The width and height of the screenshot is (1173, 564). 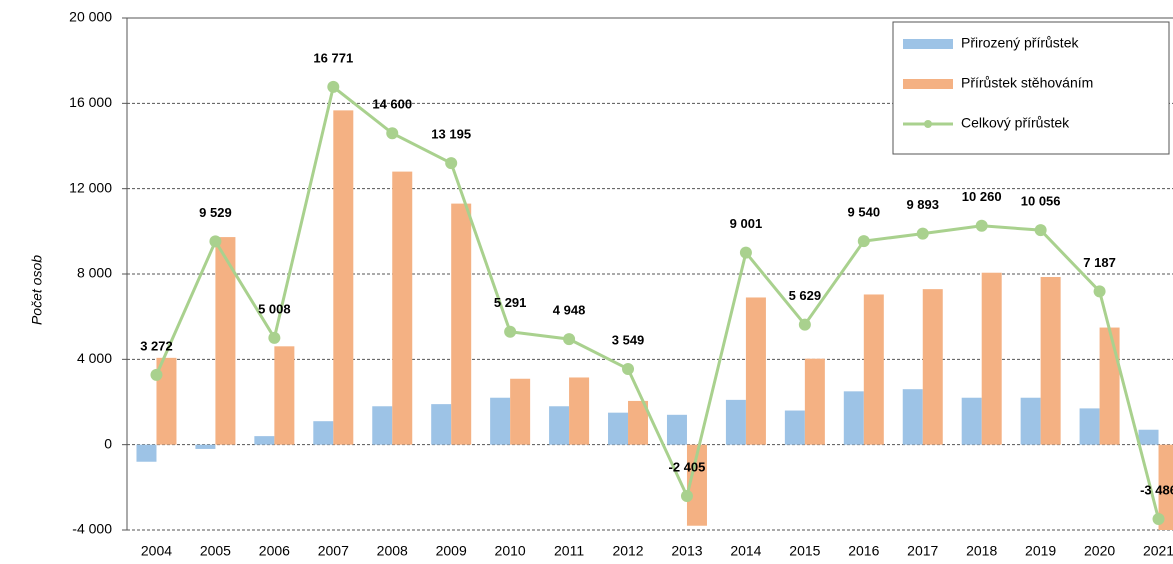 I want to click on x-tick-label: 2010, so click(x=510, y=551).